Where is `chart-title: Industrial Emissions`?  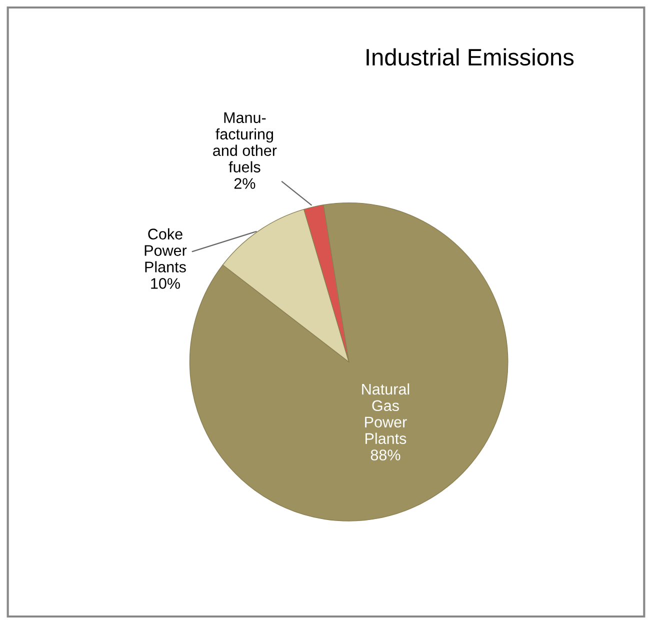 chart-title: Industrial Emissions is located at coordinates (470, 57).